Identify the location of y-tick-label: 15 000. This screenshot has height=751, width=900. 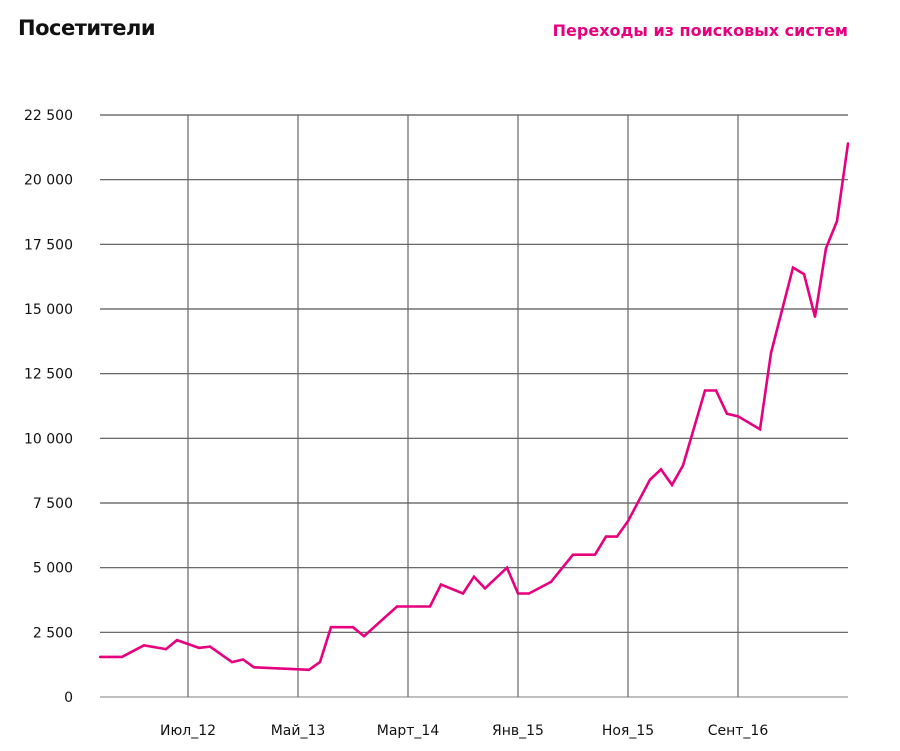
(48, 310).